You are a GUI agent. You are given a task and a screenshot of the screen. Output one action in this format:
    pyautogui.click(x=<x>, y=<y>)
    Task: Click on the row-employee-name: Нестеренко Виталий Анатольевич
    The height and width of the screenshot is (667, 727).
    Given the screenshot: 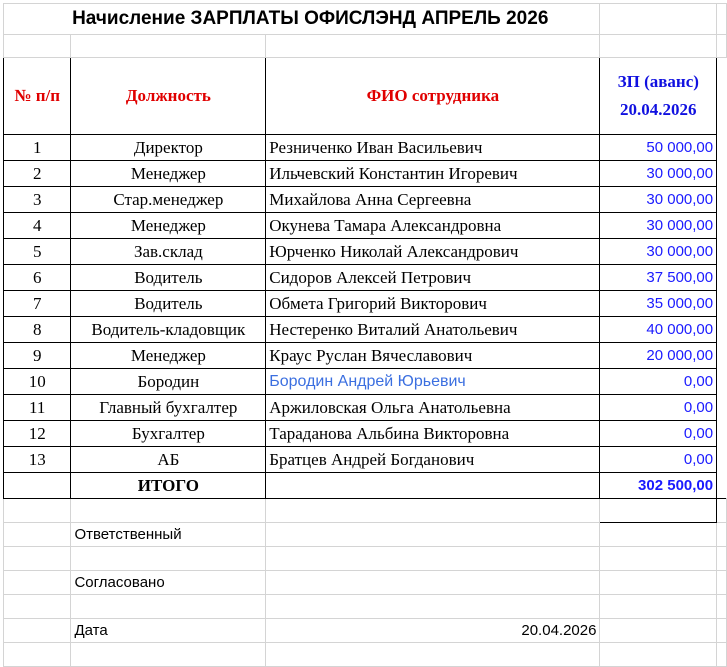 What is the action you would take?
    pyautogui.click(x=433, y=329)
    